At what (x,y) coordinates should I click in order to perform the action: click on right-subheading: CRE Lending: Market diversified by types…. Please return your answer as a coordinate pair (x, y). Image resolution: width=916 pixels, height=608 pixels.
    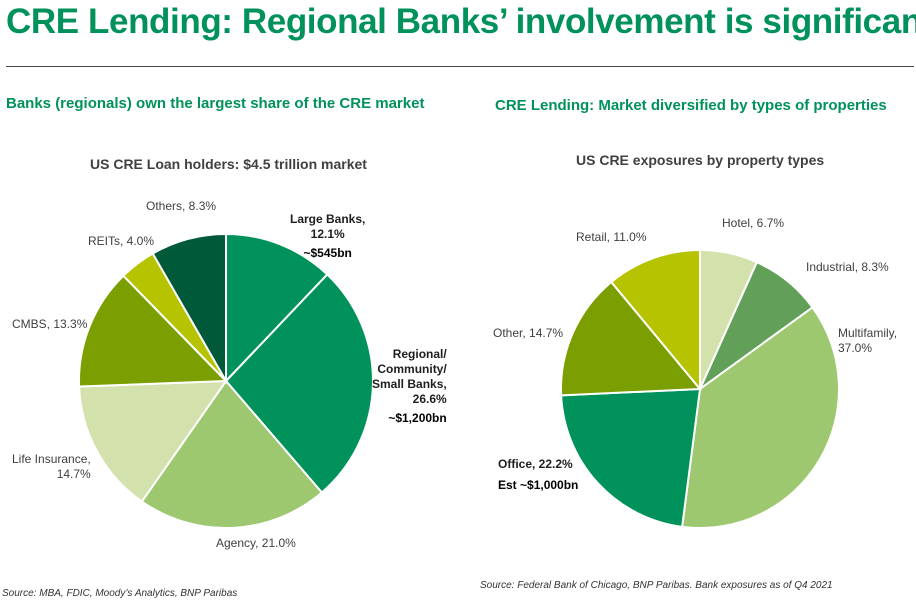
    Looking at the image, I should click on (691, 105).